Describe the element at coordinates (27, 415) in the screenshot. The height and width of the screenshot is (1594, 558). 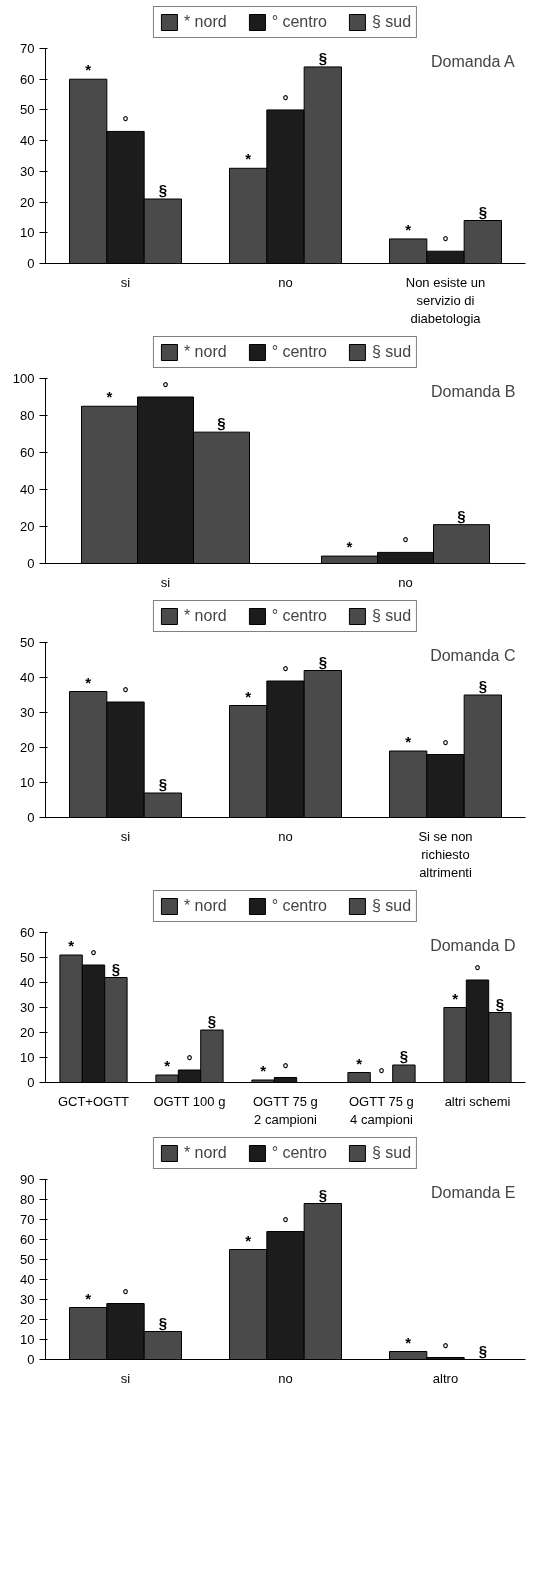
I see `y-tick-label: 80` at that location.